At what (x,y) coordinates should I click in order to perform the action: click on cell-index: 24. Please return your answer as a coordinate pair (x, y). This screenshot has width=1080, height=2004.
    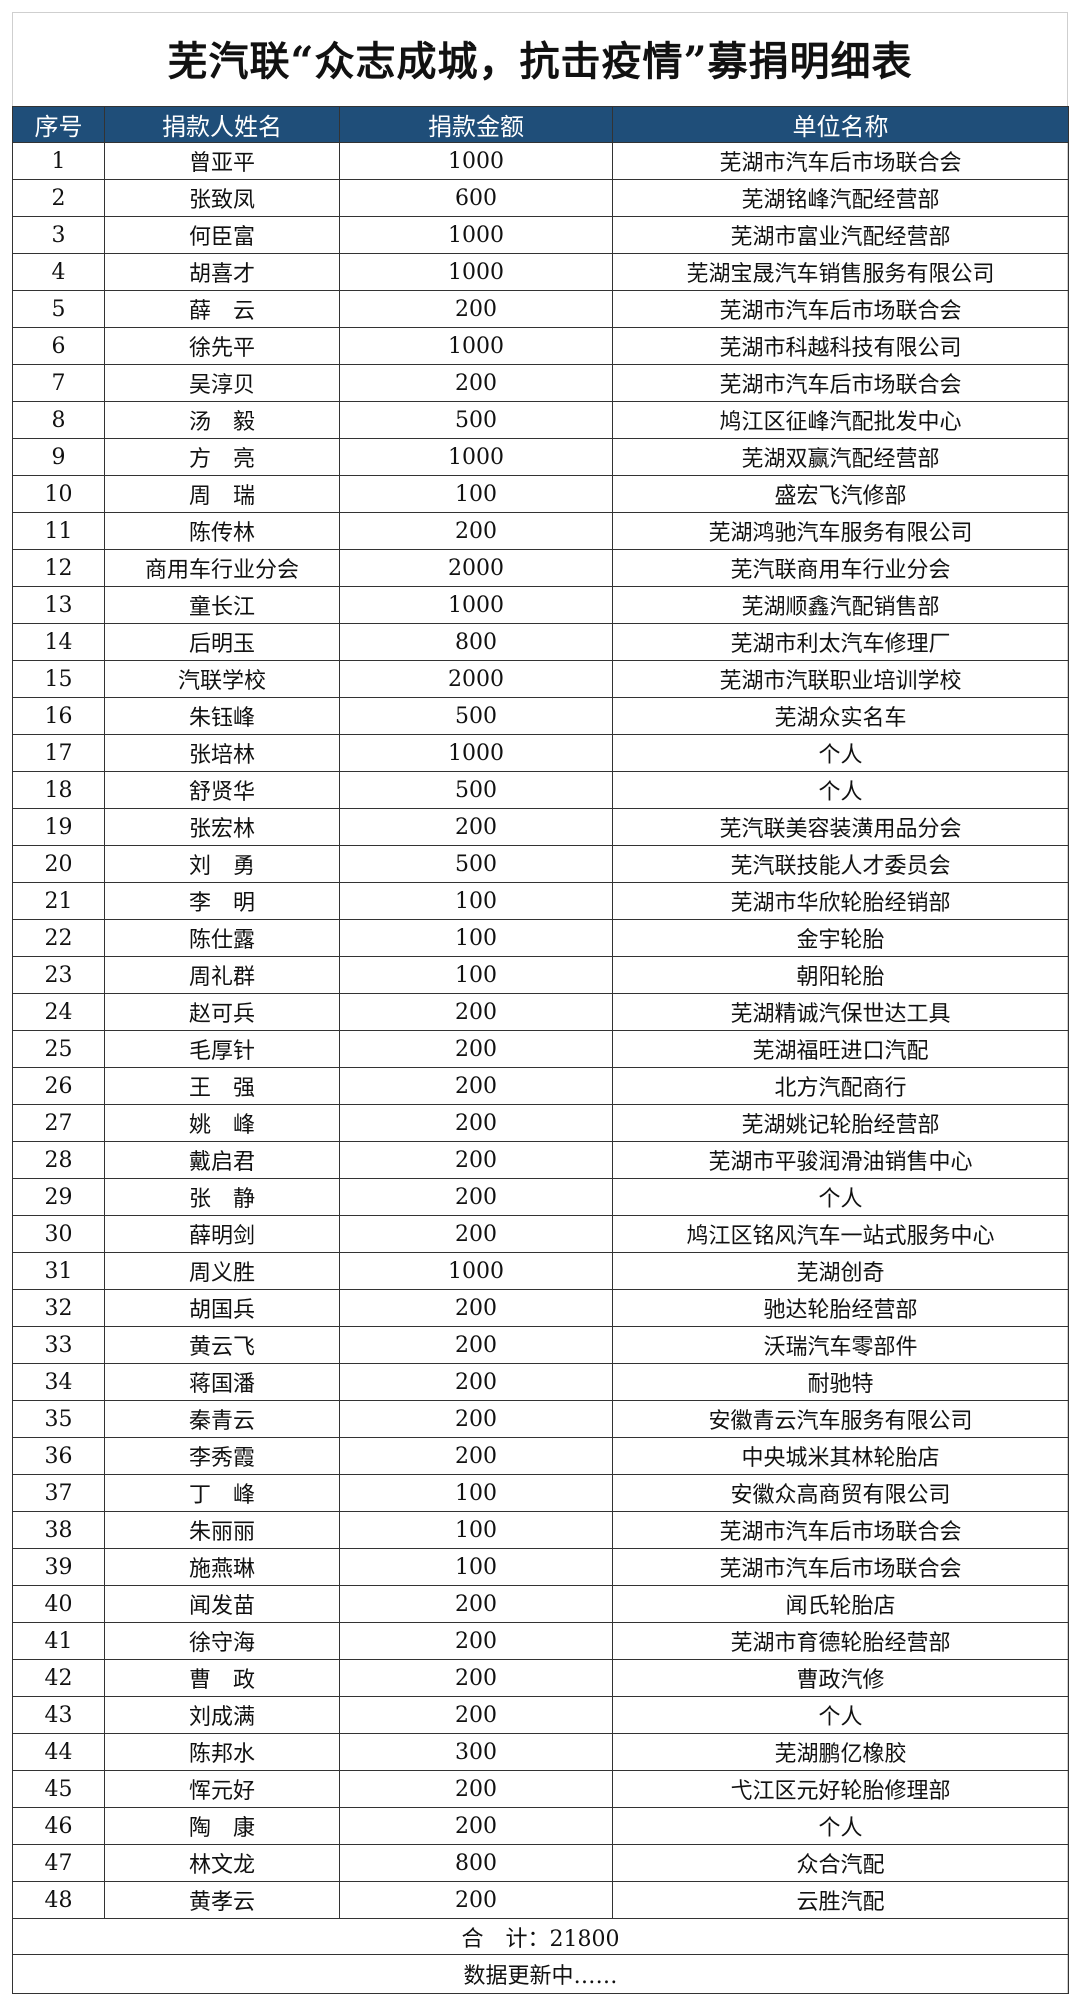
    Looking at the image, I should click on (58, 1012).